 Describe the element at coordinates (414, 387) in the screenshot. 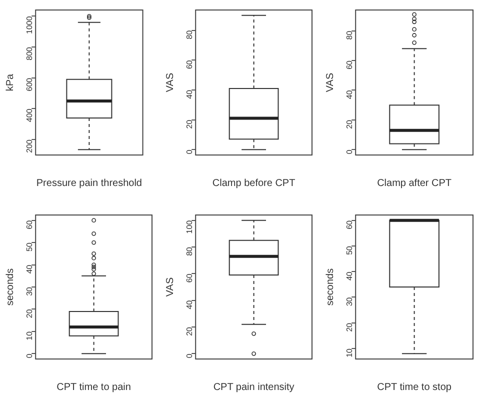

I see `x-tick-label: CPT time to stop` at that location.